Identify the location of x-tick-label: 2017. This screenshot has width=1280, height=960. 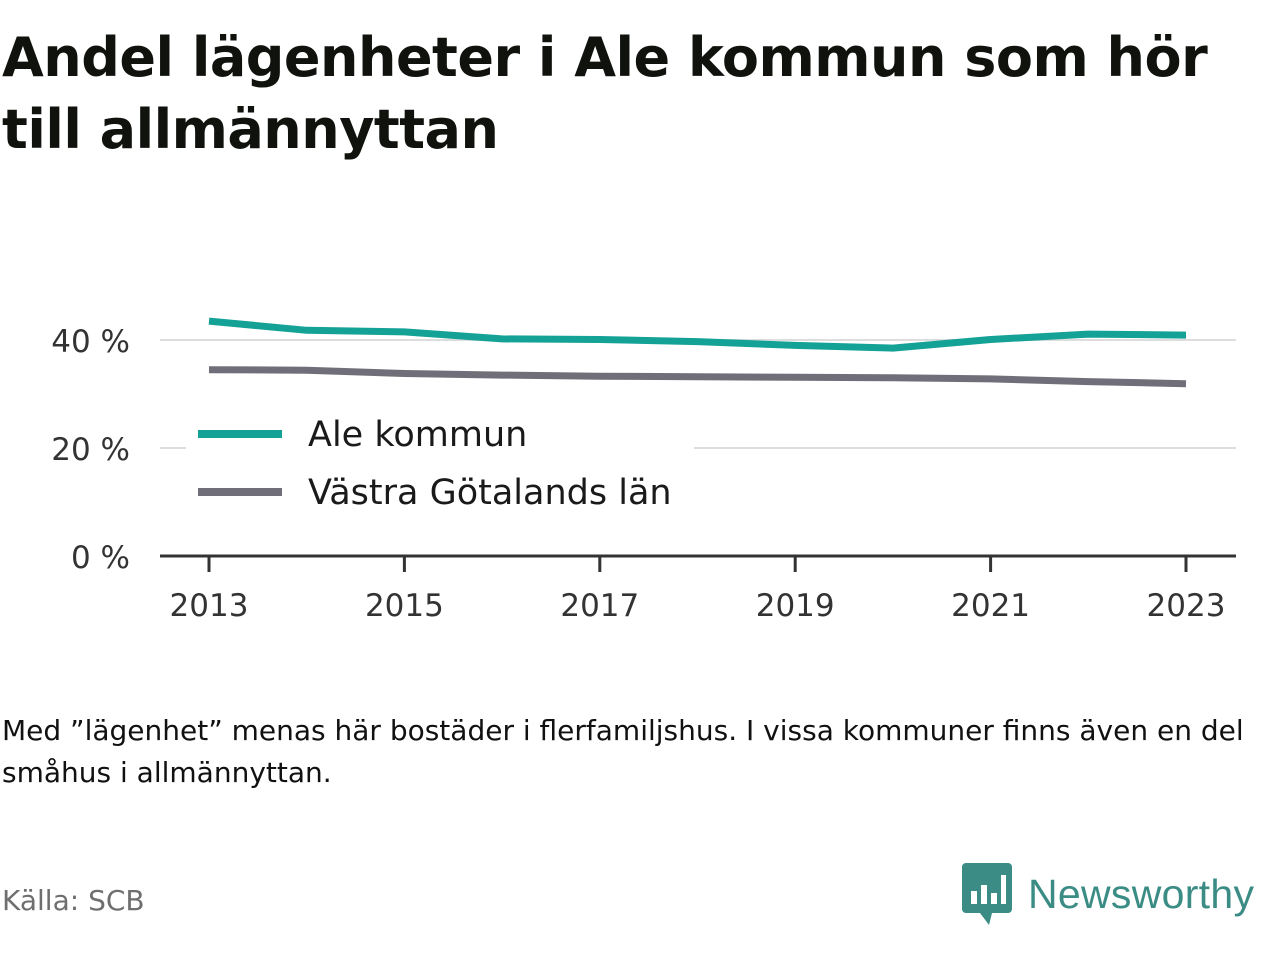
(599, 606).